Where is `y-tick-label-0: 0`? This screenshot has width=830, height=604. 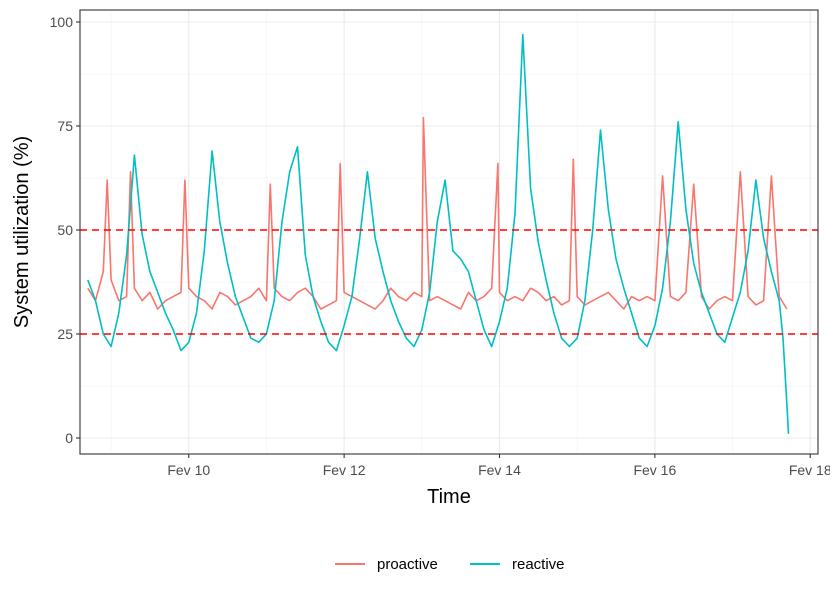 y-tick-label-0: 0 is located at coordinates (69, 438).